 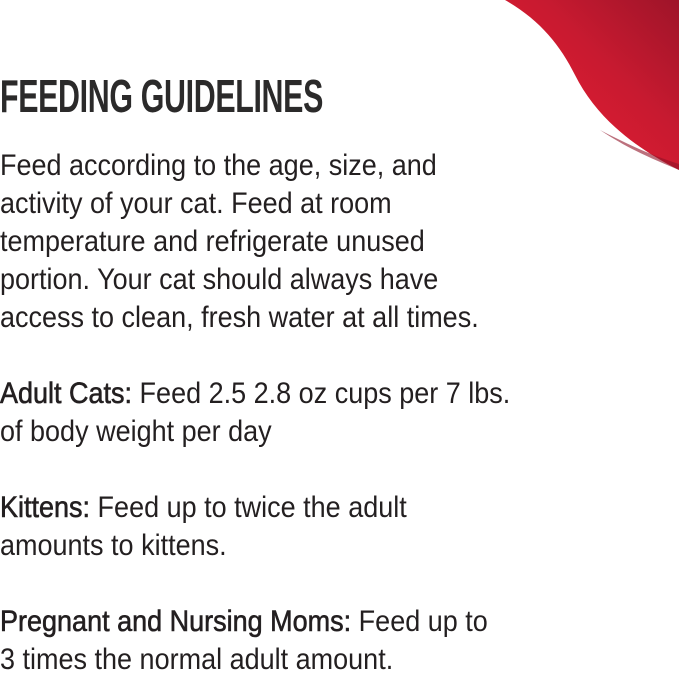 What do you see at coordinates (197, 659) in the screenshot?
I see `moms-text-2: 3 times the normal adult amount.` at bounding box center [197, 659].